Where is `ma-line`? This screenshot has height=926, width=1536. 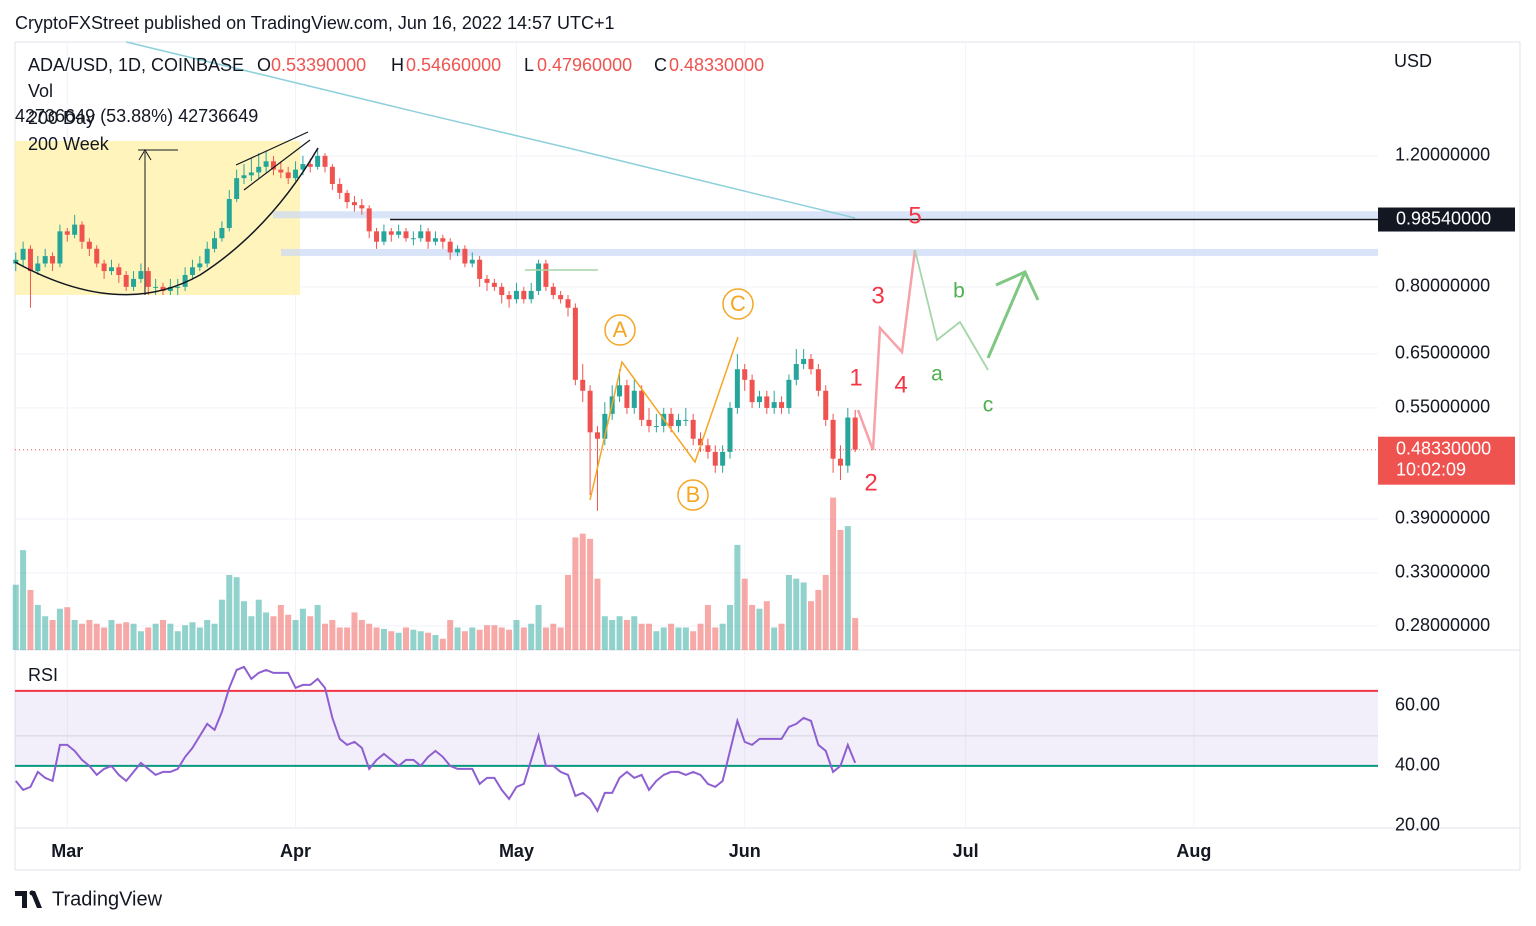 ma-line is located at coordinates (491, 130).